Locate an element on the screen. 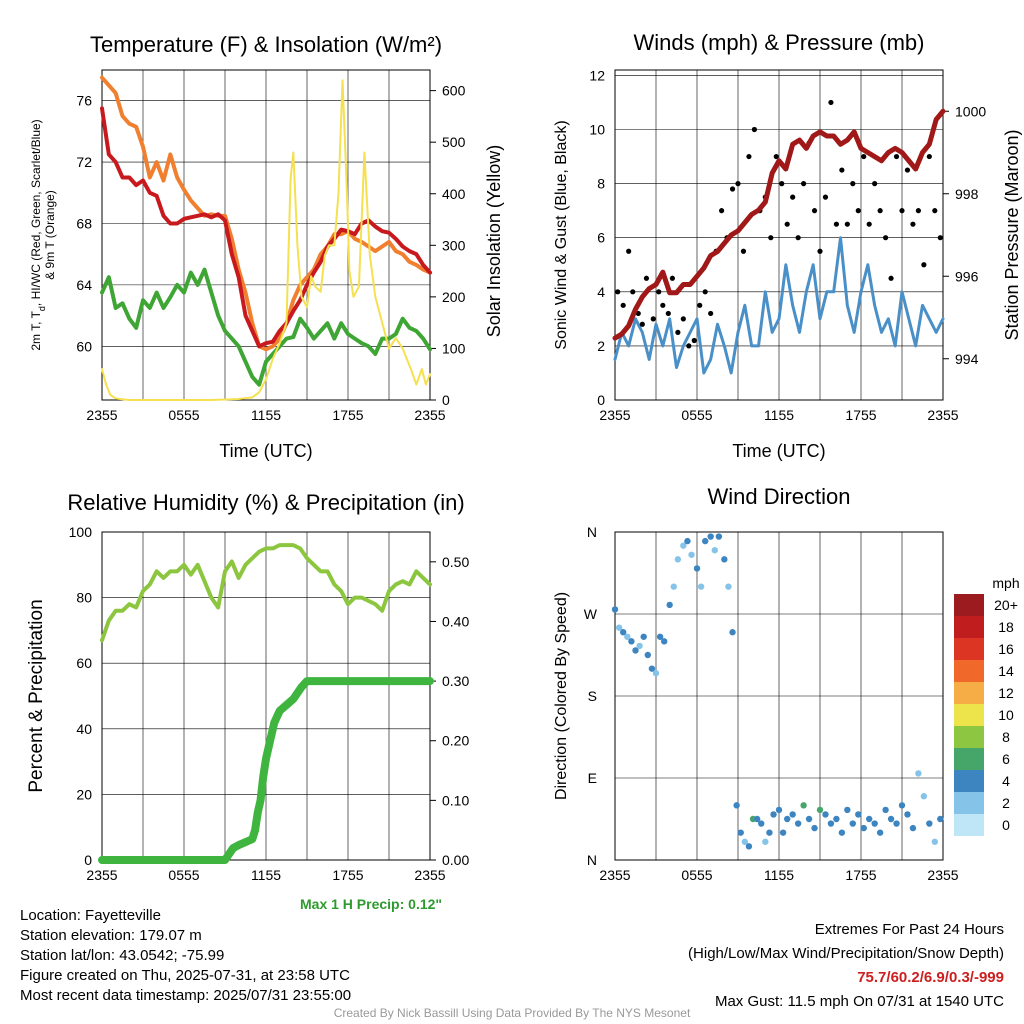 This screenshot has height=1024, width=1024. y-tick-label: 60 is located at coordinates (84, 663).